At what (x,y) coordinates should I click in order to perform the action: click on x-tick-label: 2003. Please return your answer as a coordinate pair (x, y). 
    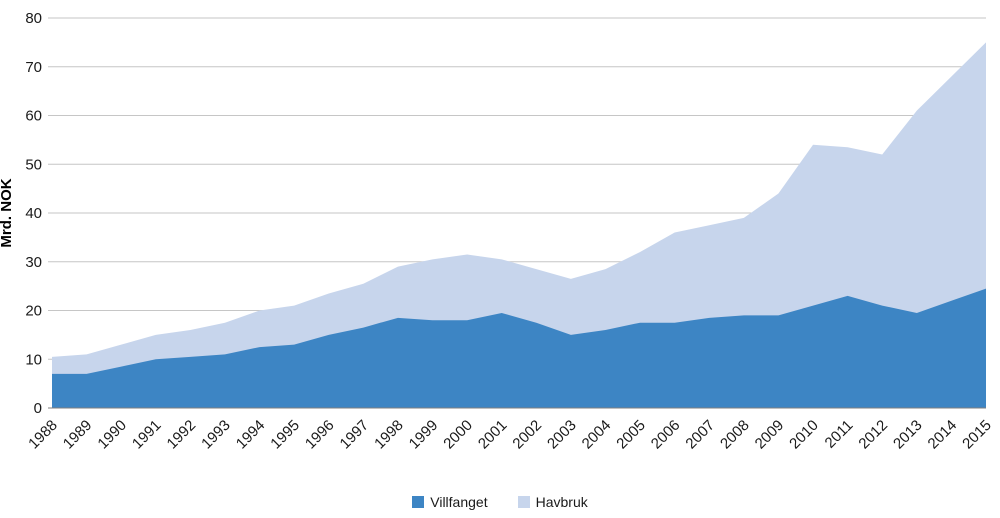
    Looking at the image, I should click on (562, 435).